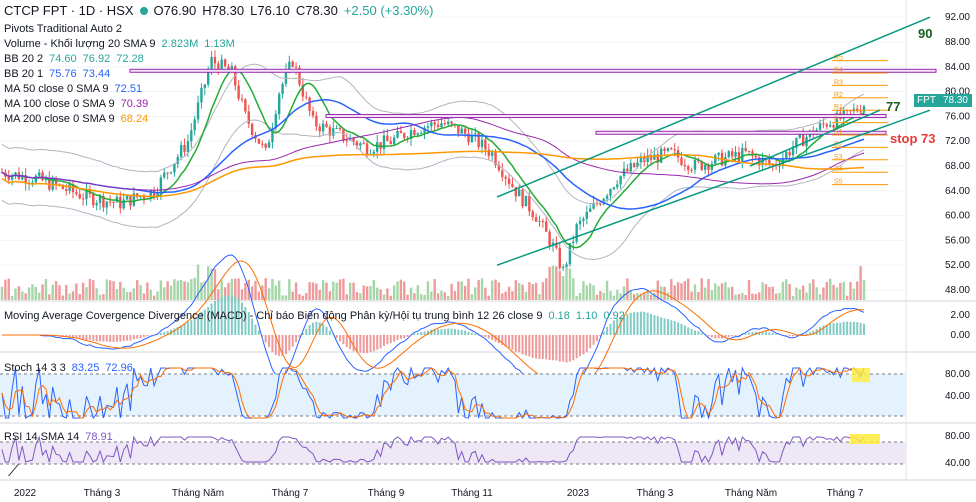 This screenshot has height=502, width=976. Describe the element at coordinates (69, 10) in the screenshot. I see `symbol-title: CTCP FPT · 1D · HSX` at that location.